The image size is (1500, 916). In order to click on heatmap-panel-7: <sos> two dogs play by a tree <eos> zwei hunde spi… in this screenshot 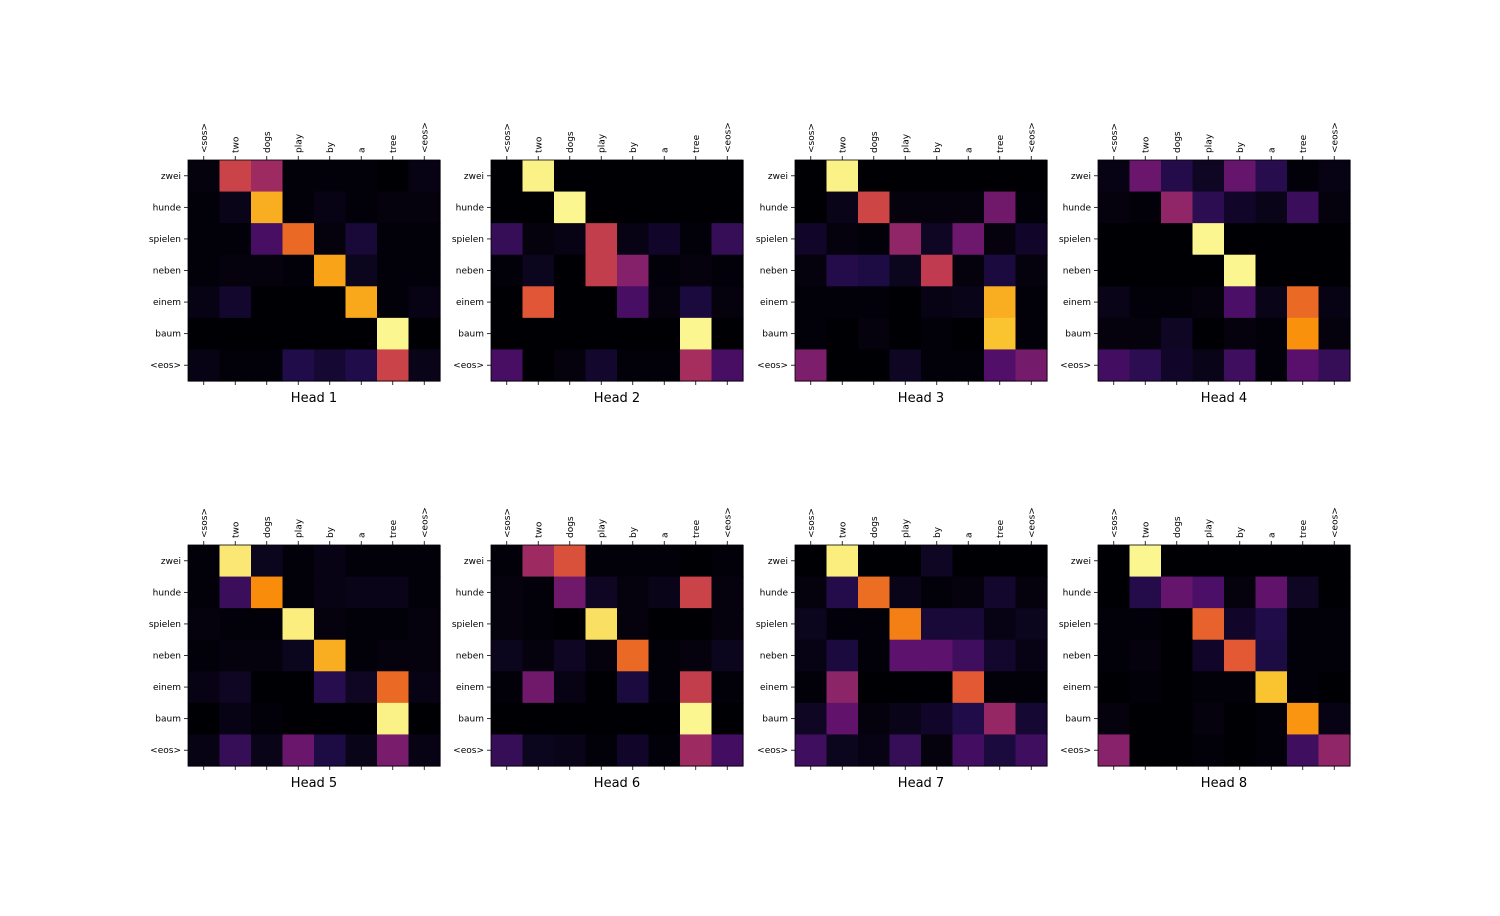, I will do `click(902, 649)`.